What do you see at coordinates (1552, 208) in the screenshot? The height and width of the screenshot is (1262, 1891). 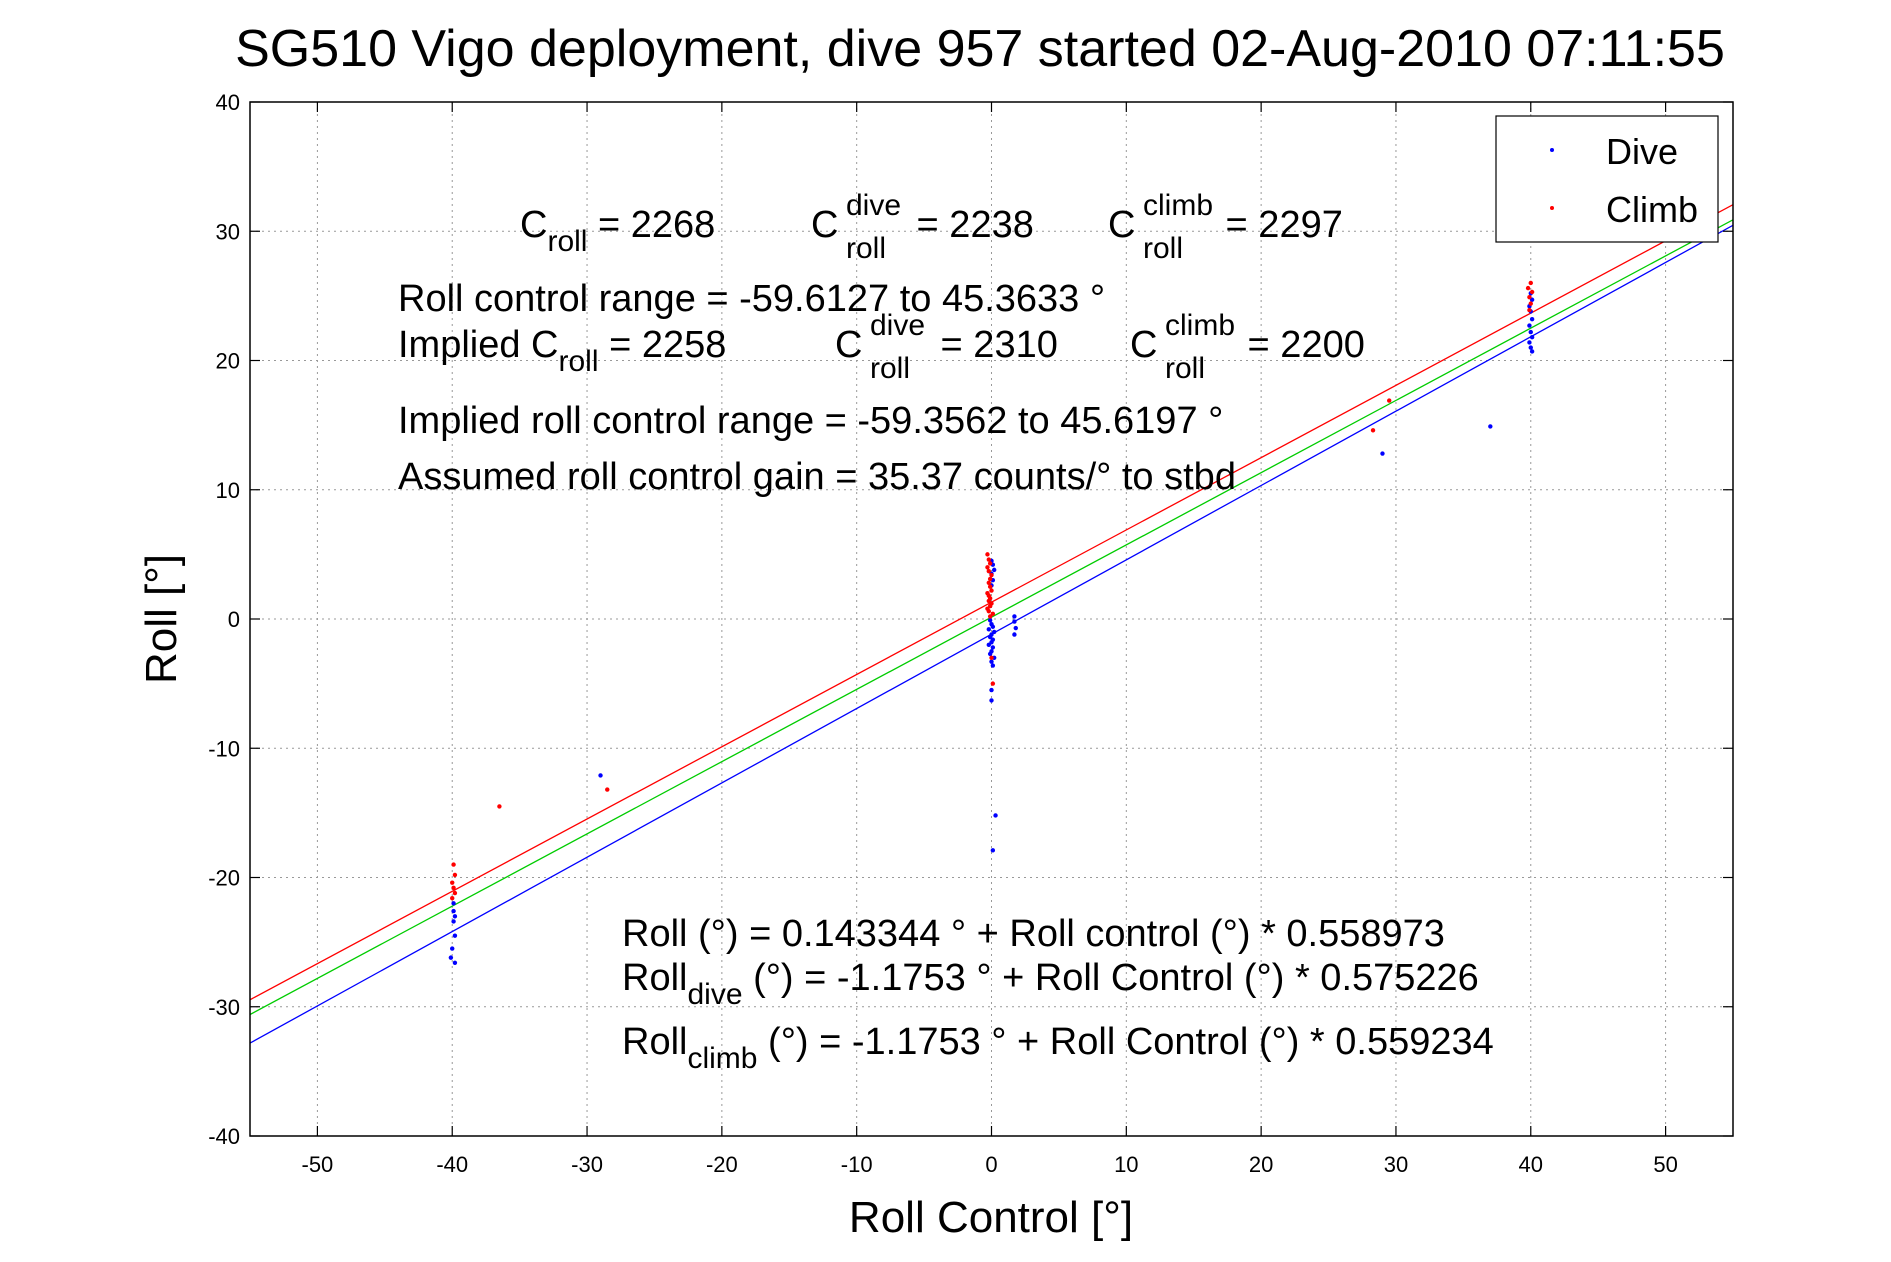 I see `legend-climb-marker` at bounding box center [1552, 208].